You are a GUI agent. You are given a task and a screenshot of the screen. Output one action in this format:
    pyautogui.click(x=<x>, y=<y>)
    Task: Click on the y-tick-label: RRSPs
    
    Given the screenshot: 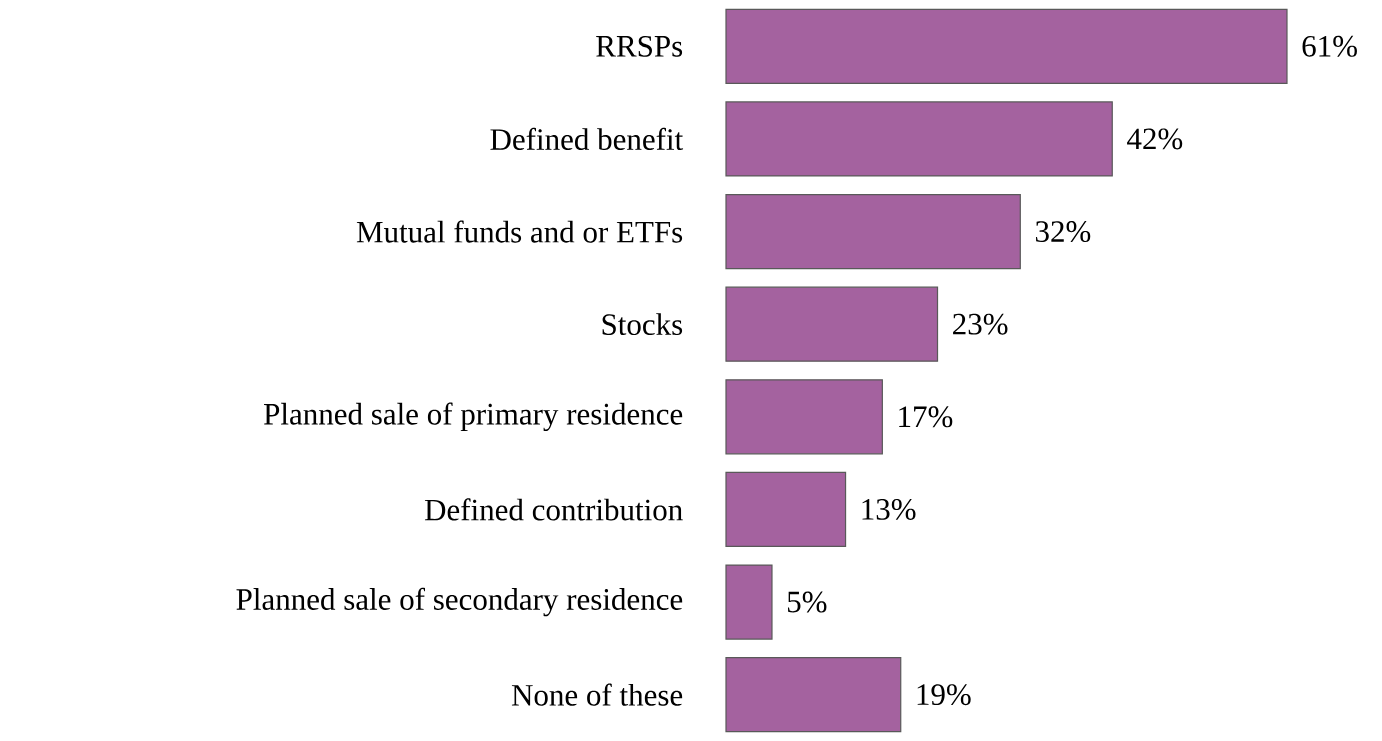 What is the action you would take?
    pyautogui.click(x=639, y=46)
    